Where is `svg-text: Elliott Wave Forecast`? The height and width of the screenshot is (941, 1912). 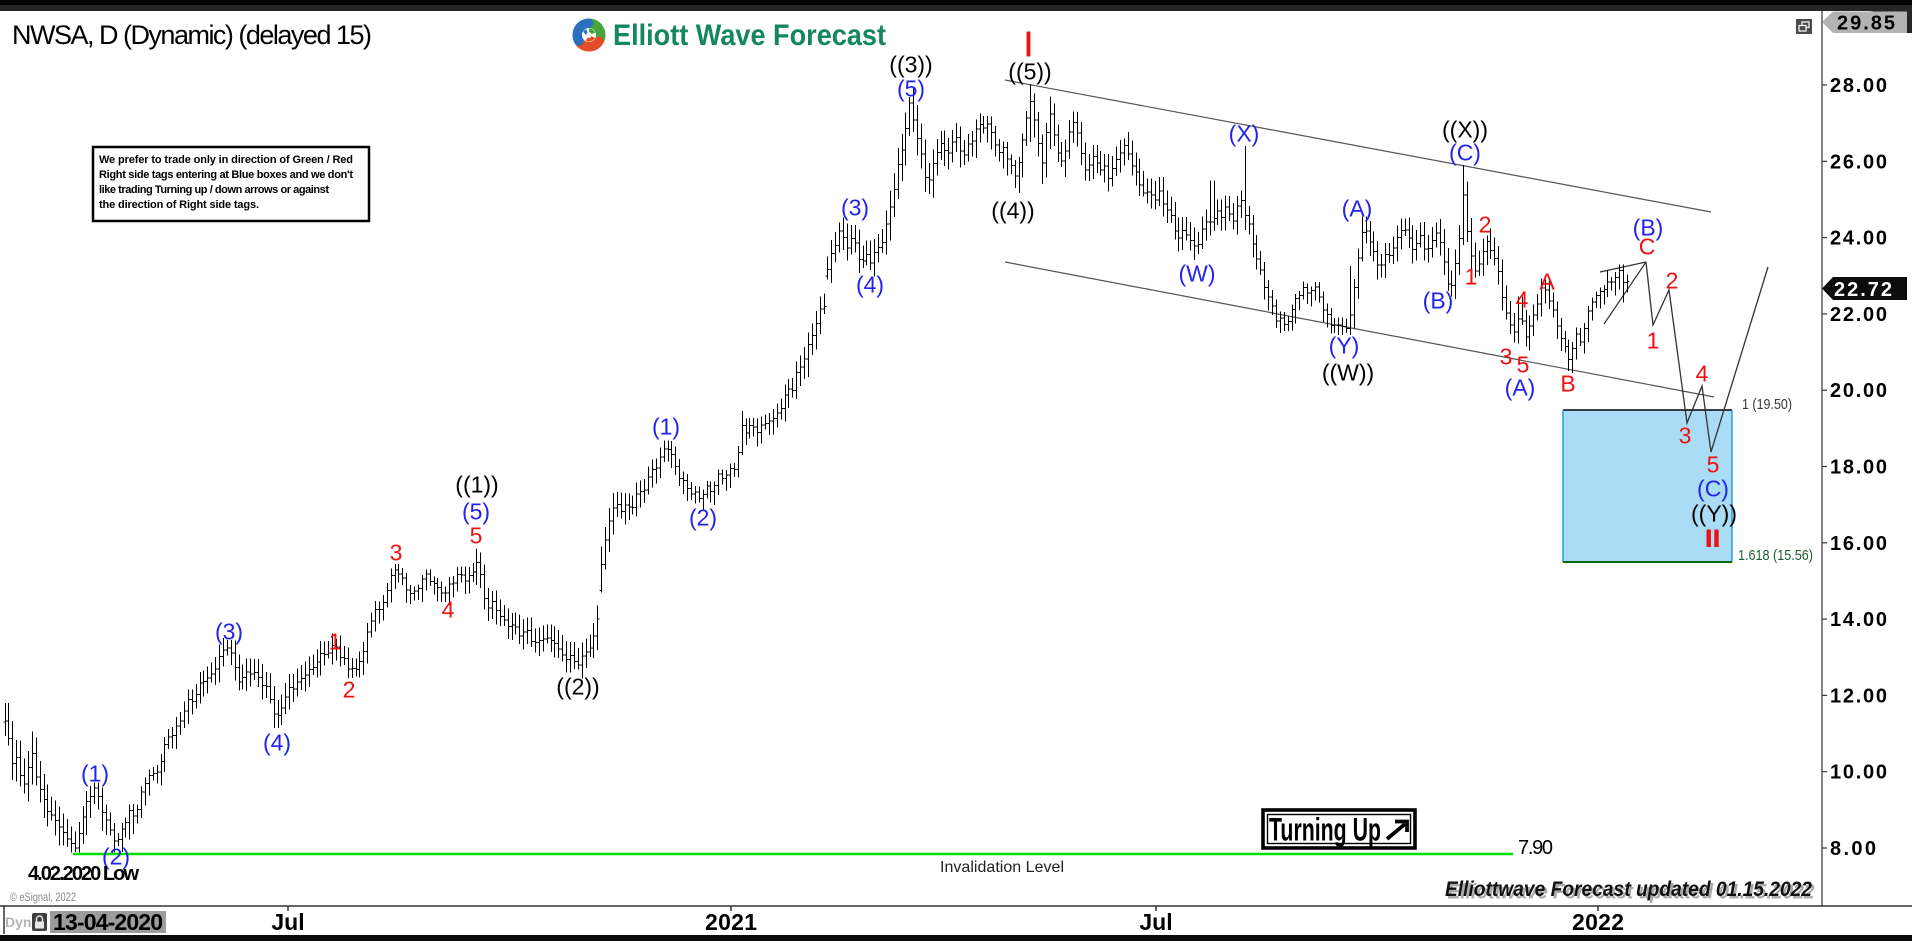 svg-text: Elliott Wave Forecast is located at coordinates (749, 35).